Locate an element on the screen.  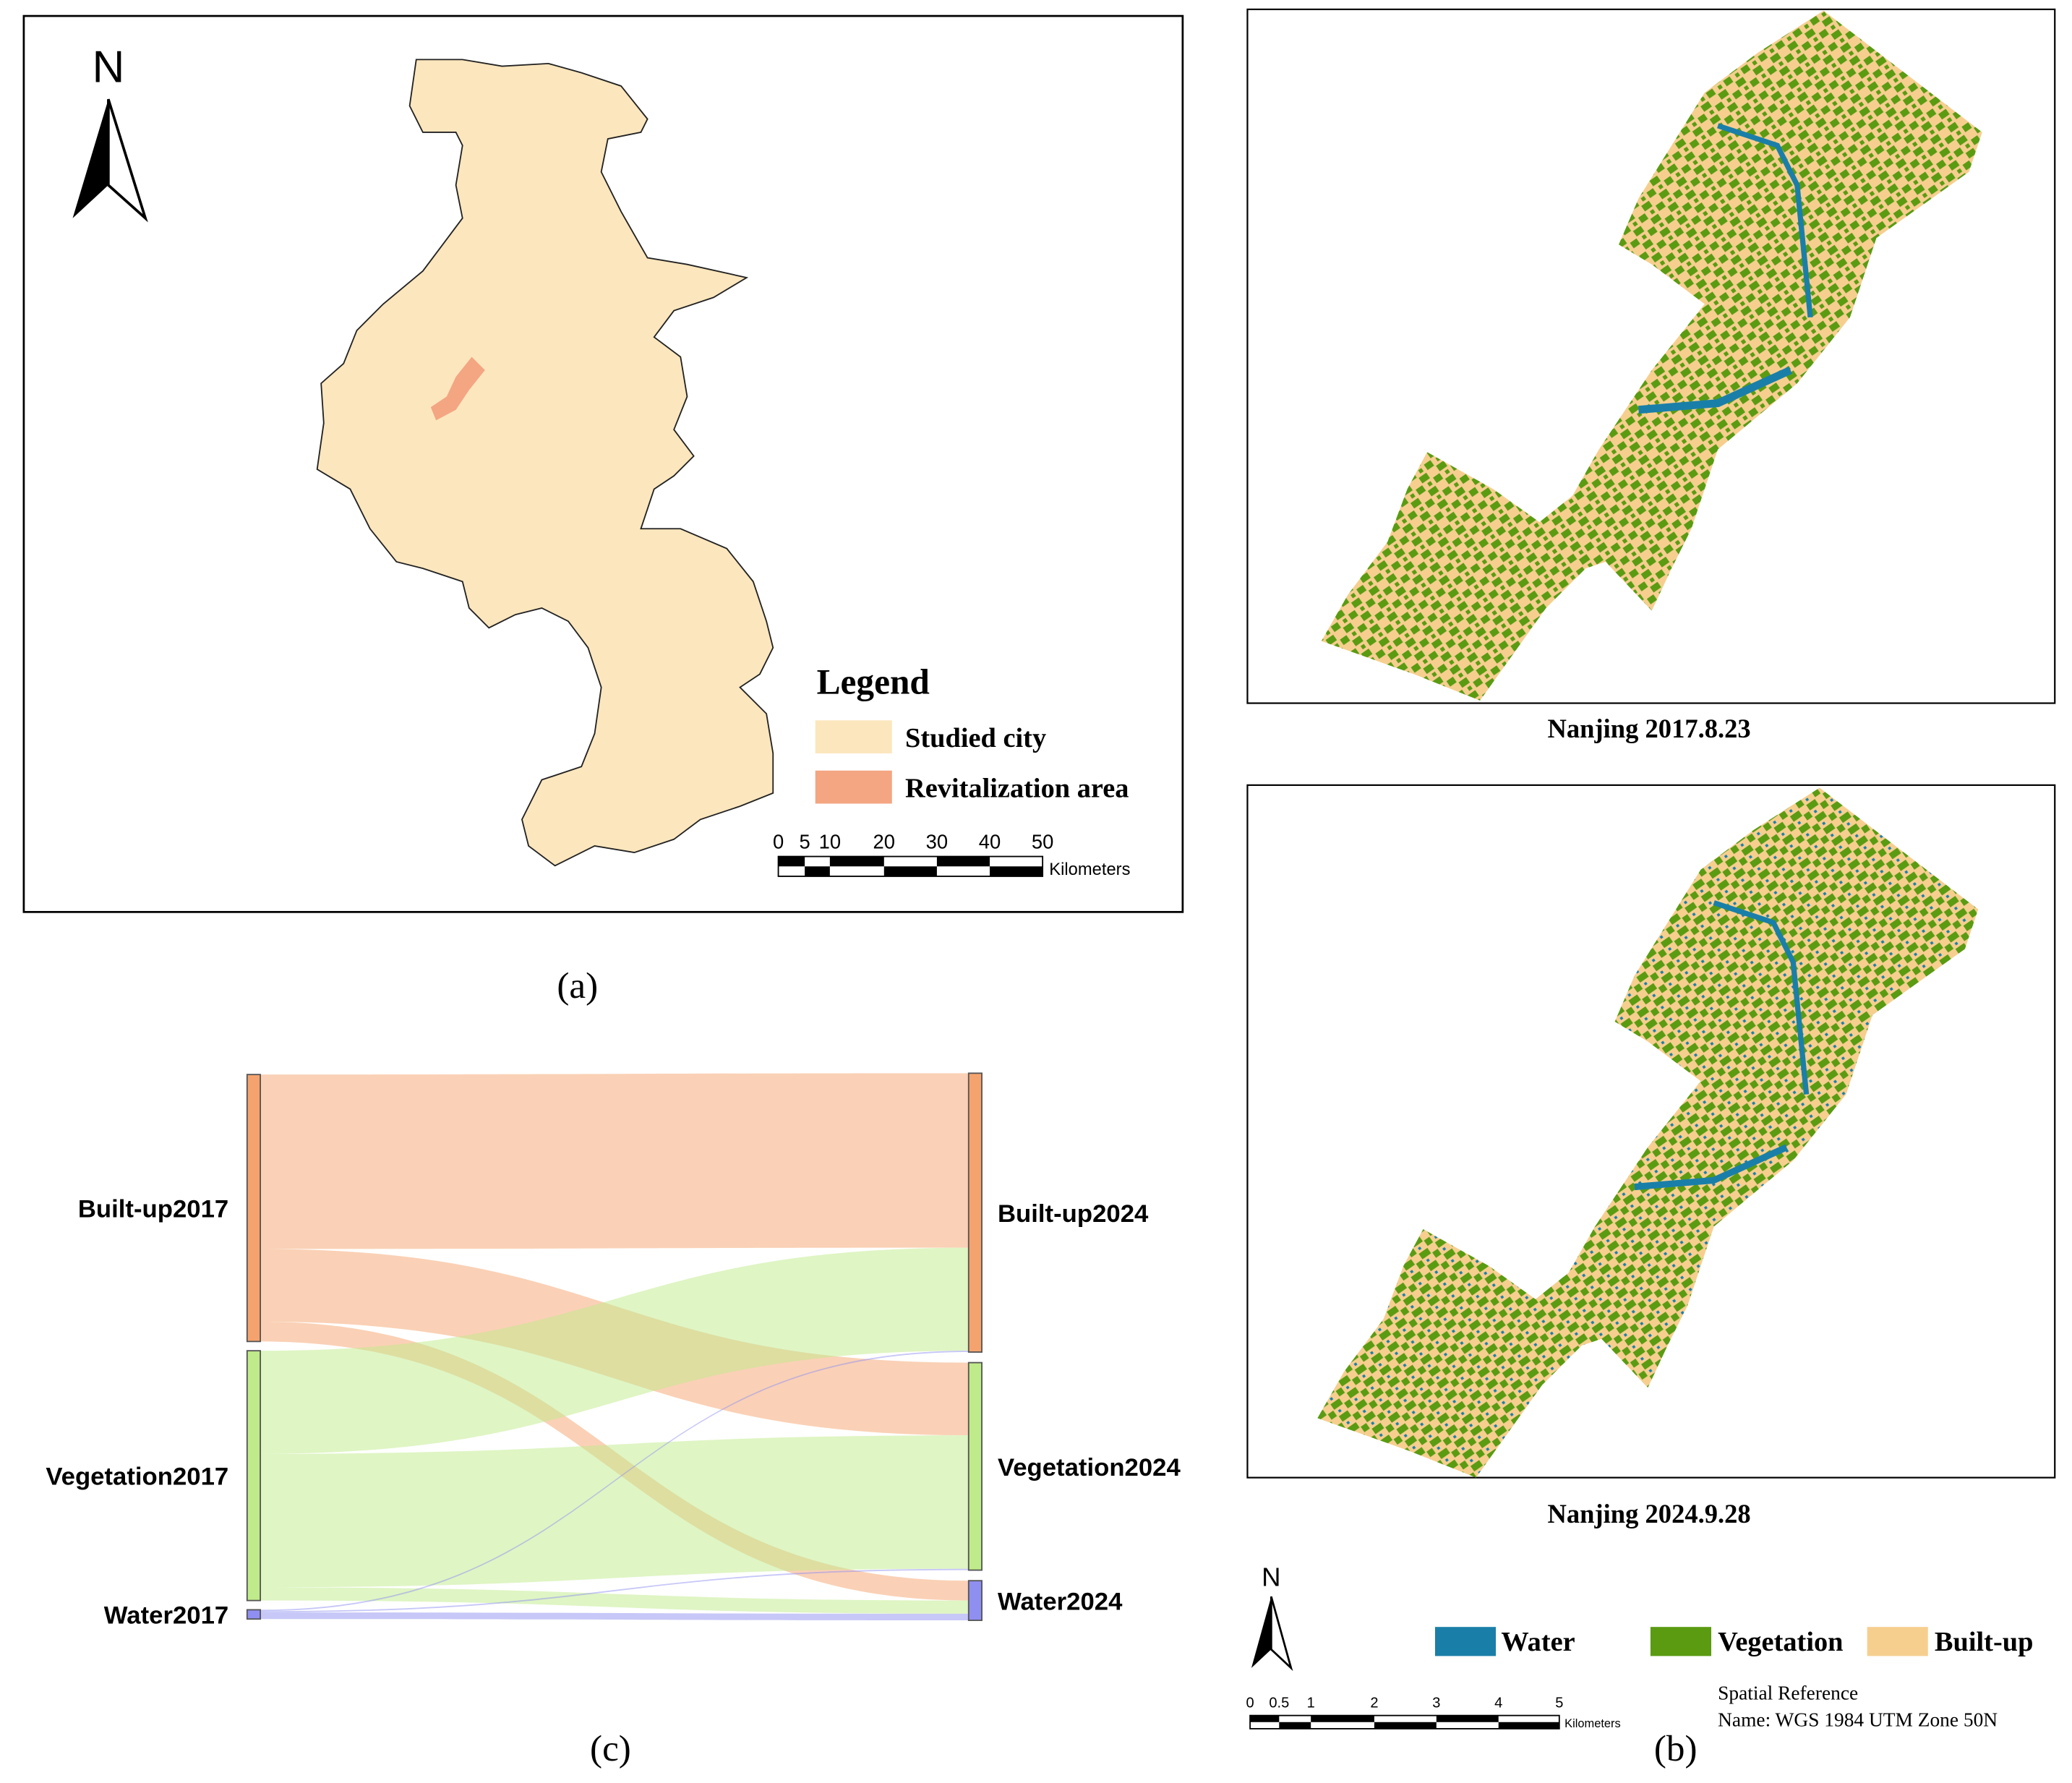
caption: (b) is located at coordinates (1676, 1748).